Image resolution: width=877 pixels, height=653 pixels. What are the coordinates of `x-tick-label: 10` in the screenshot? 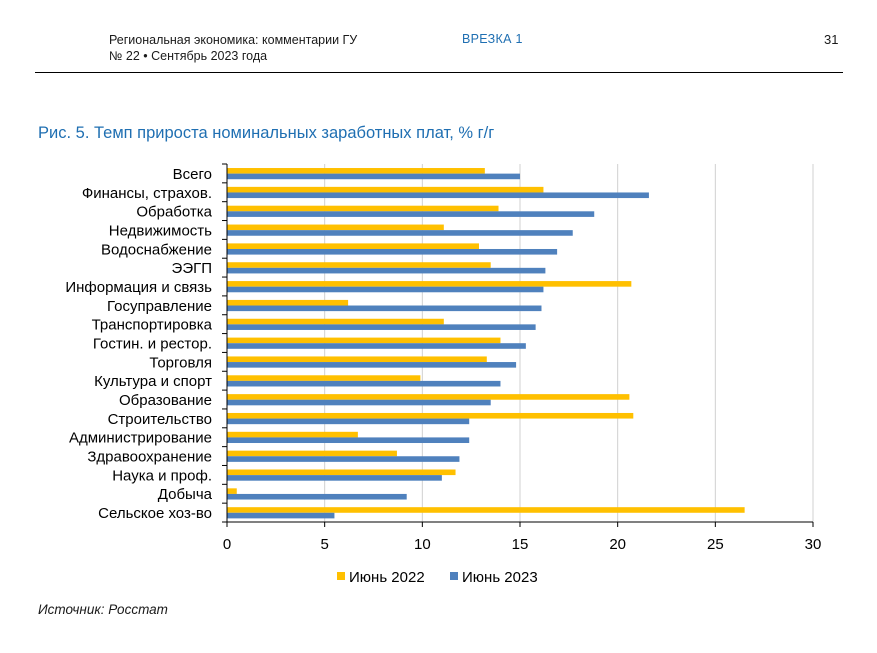 It's located at (422, 544).